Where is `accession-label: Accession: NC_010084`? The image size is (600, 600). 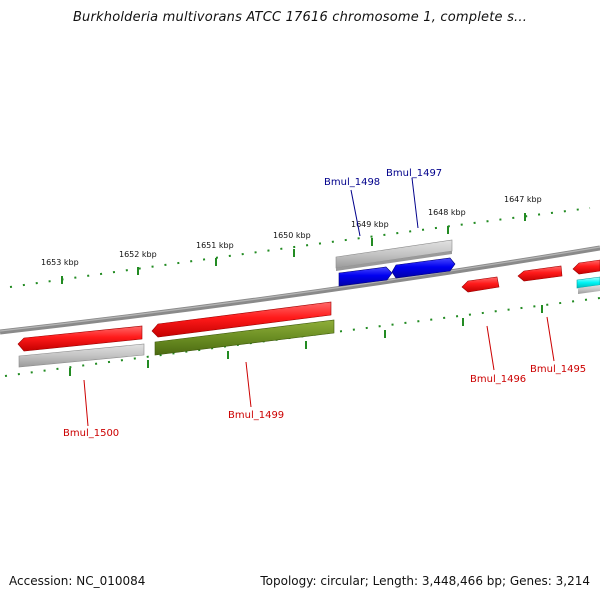 accession-label: Accession: NC_010084 is located at coordinates (77, 581).